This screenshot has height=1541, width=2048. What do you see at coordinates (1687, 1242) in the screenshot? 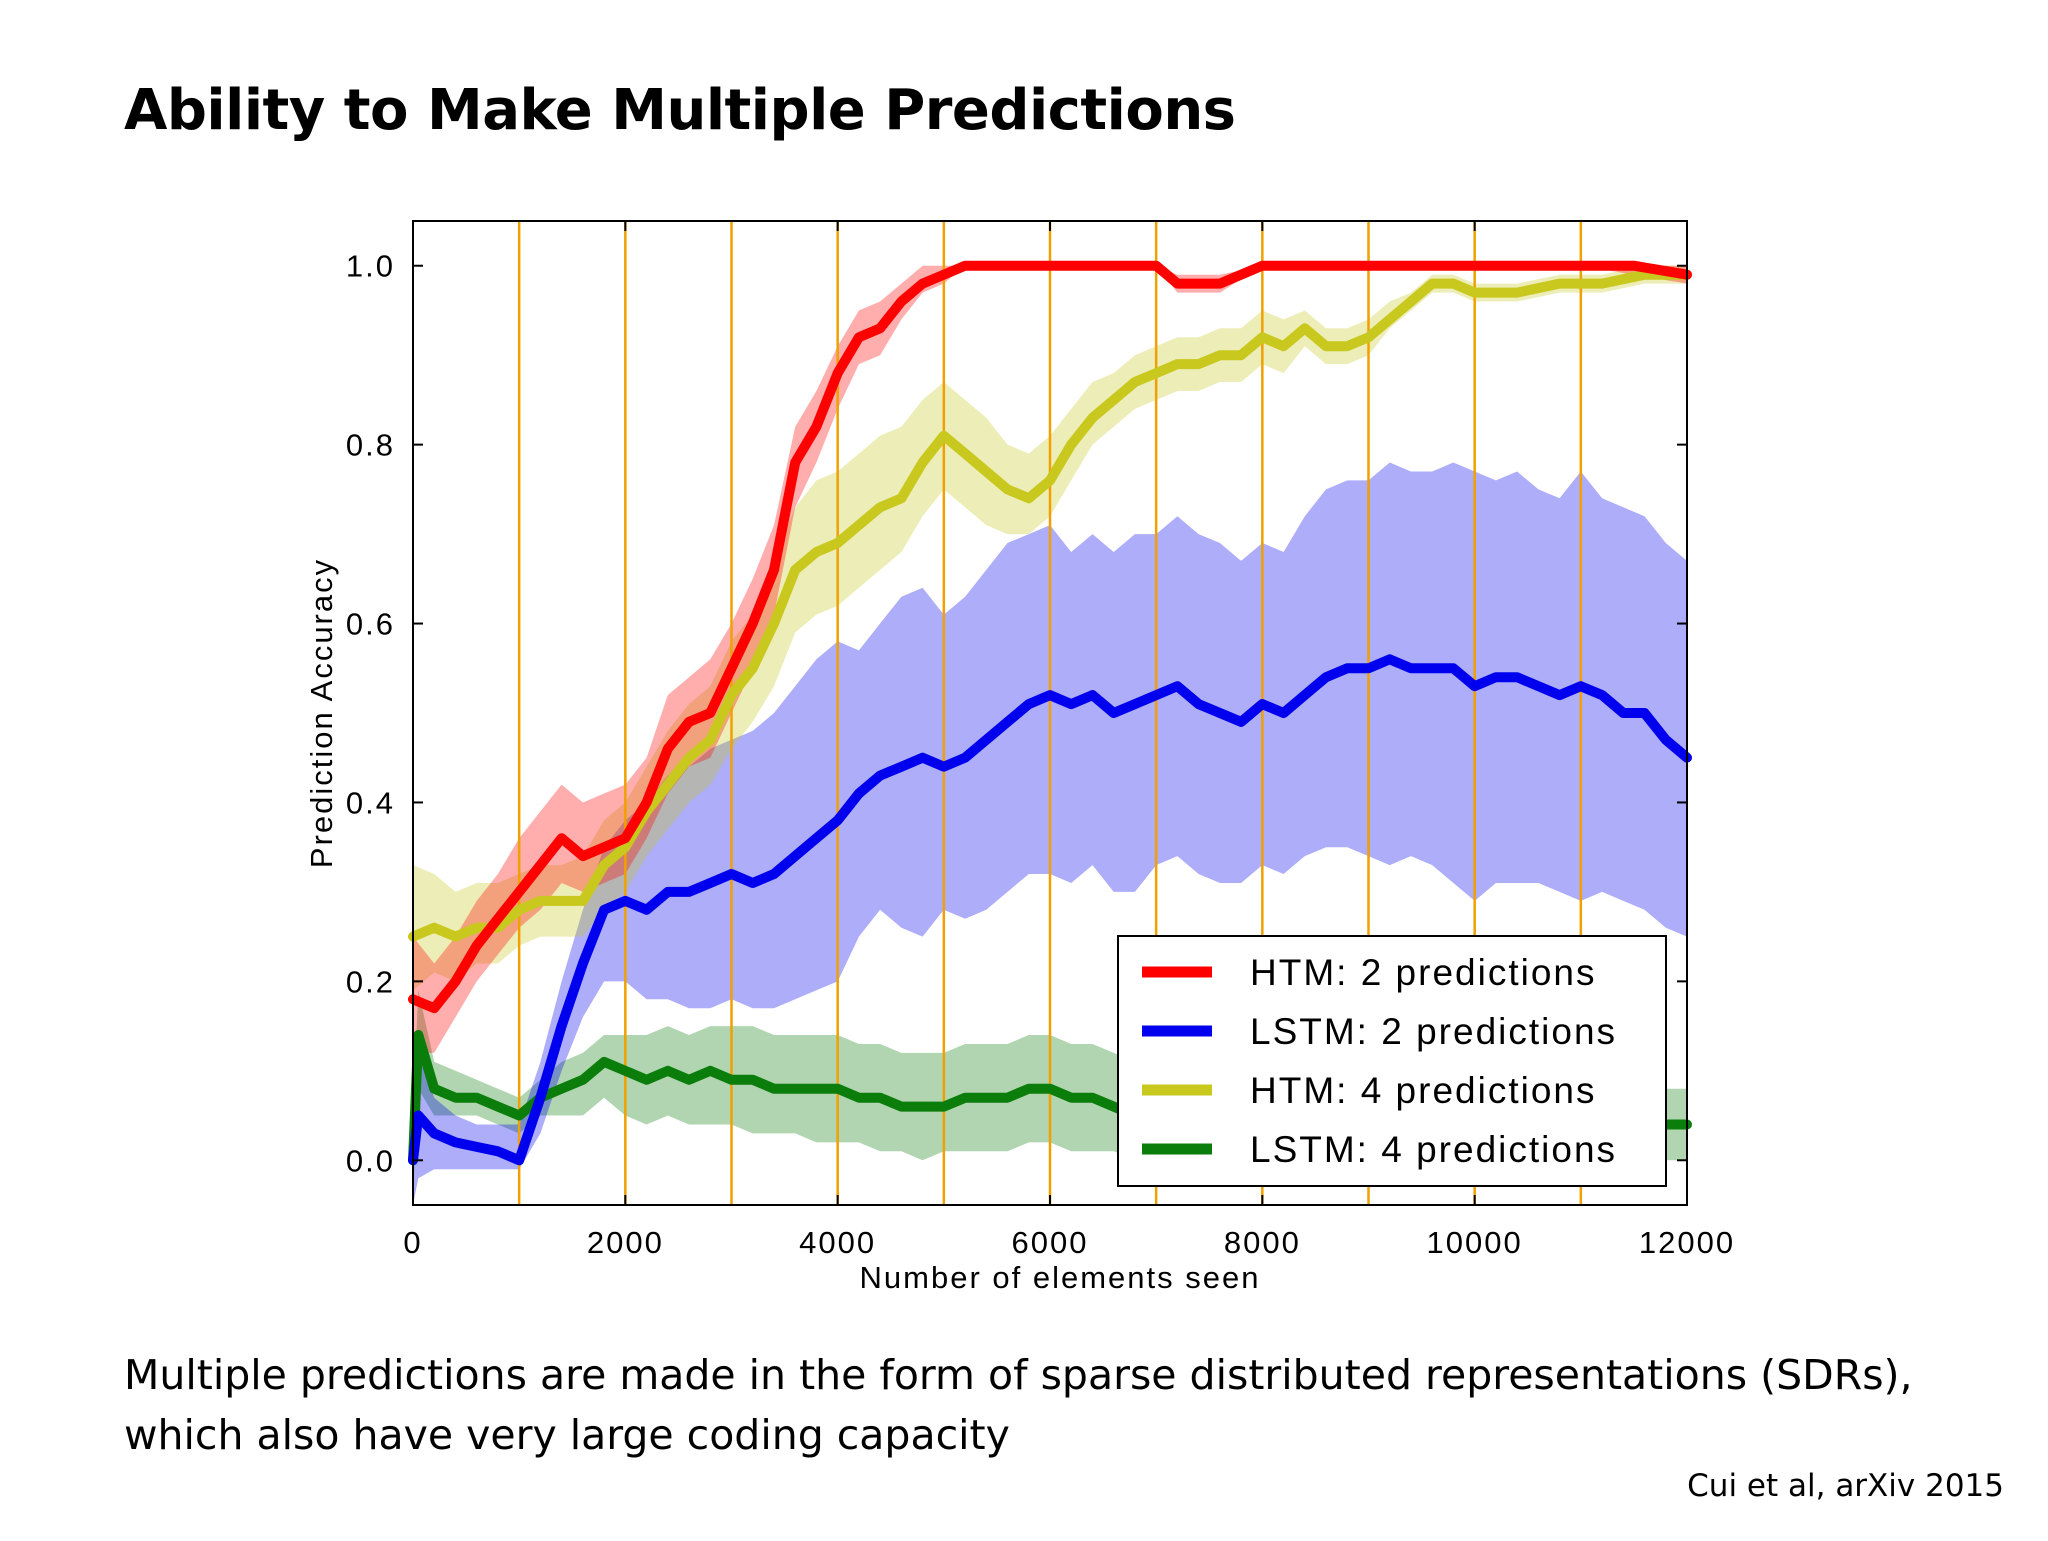
I see `x-tick-label: 12000` at bounding box center [1687, 1242].